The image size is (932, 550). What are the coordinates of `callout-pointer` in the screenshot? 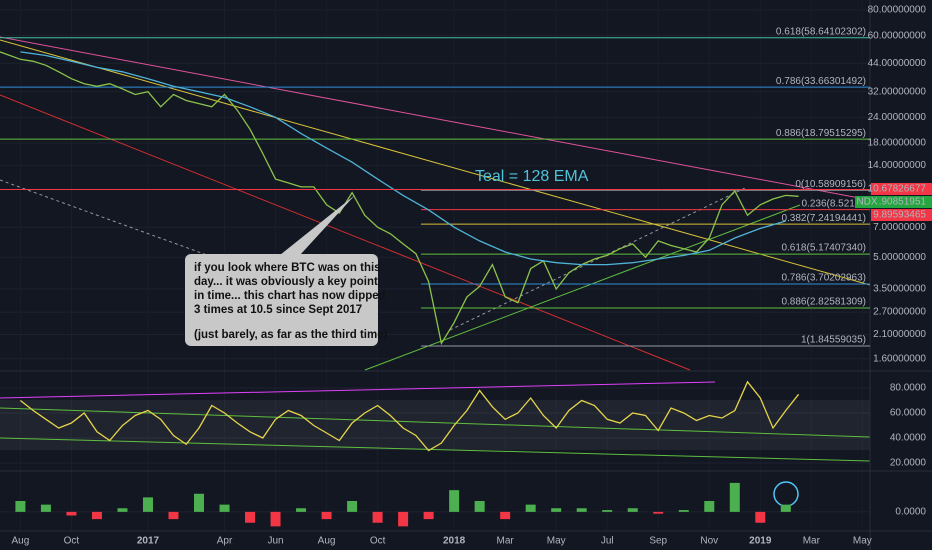 It's located at (317, 225).